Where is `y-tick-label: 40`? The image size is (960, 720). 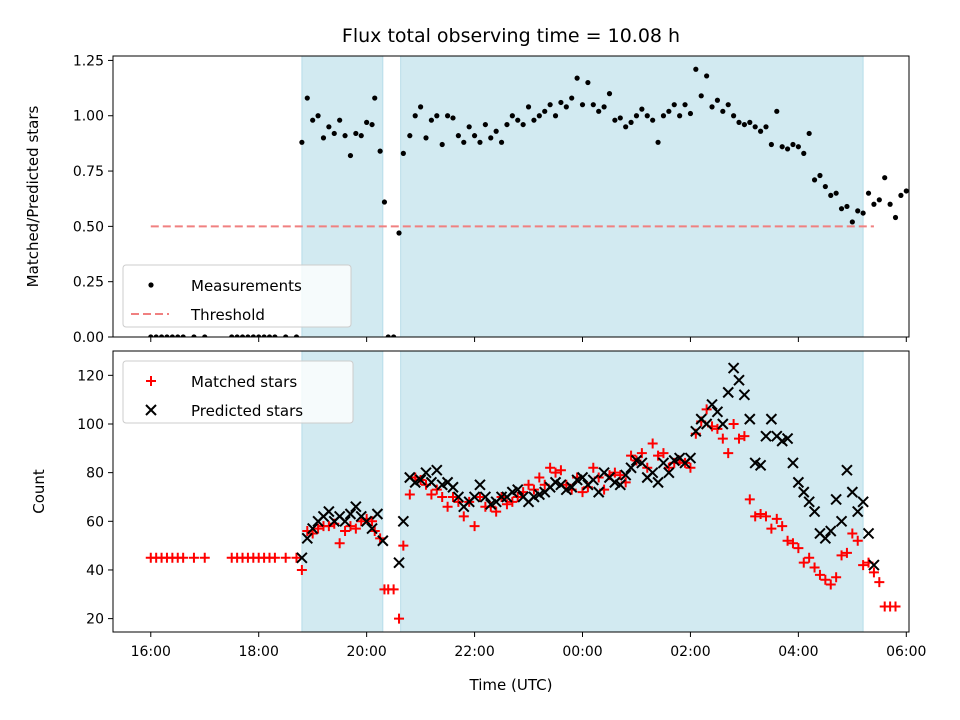 y-tick-label: 40 is located at coordinates (95, 571).